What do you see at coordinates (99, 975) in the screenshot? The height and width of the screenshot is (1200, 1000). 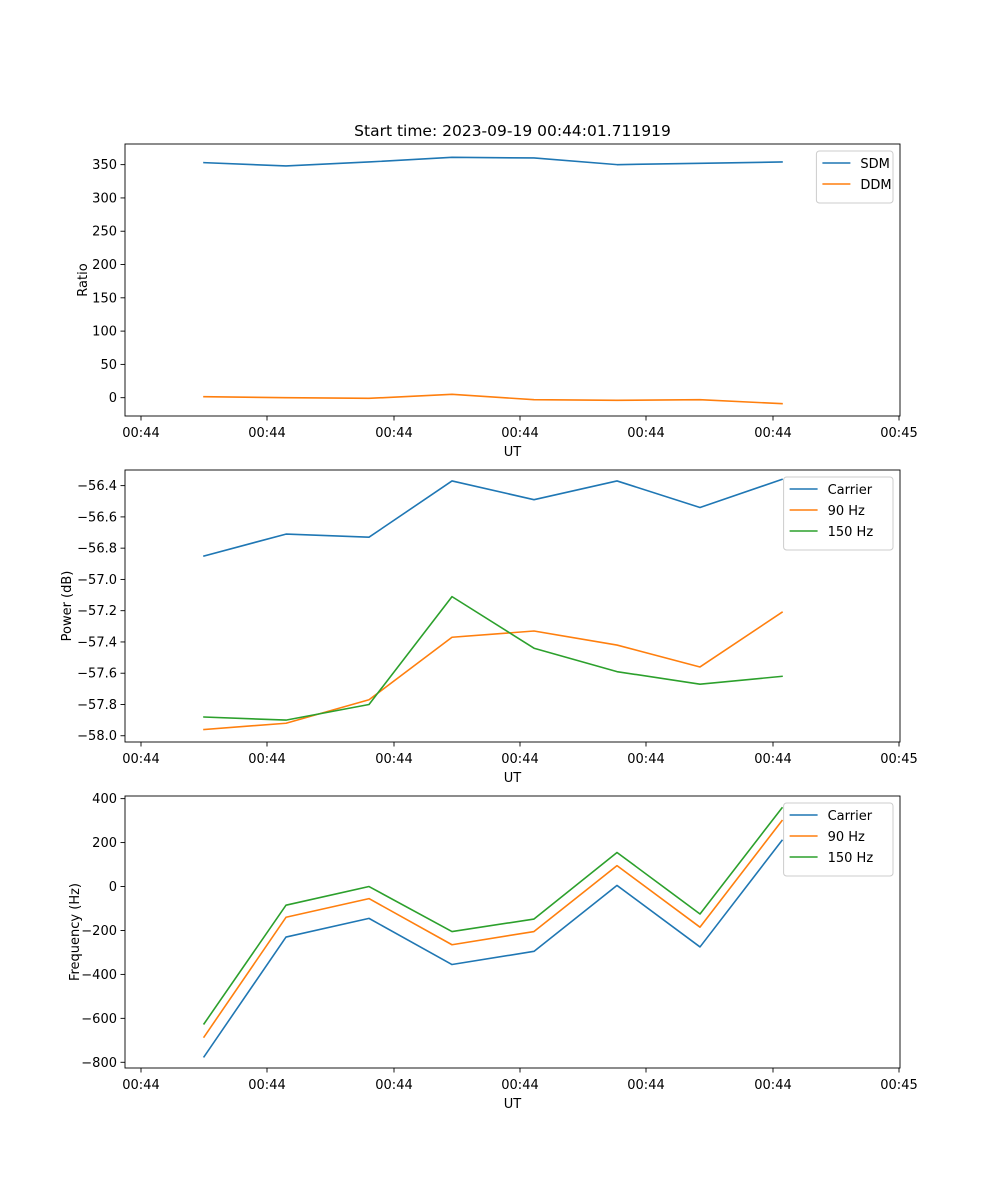 I see `y-tick-label: −400` at bounding box center [99, 975].